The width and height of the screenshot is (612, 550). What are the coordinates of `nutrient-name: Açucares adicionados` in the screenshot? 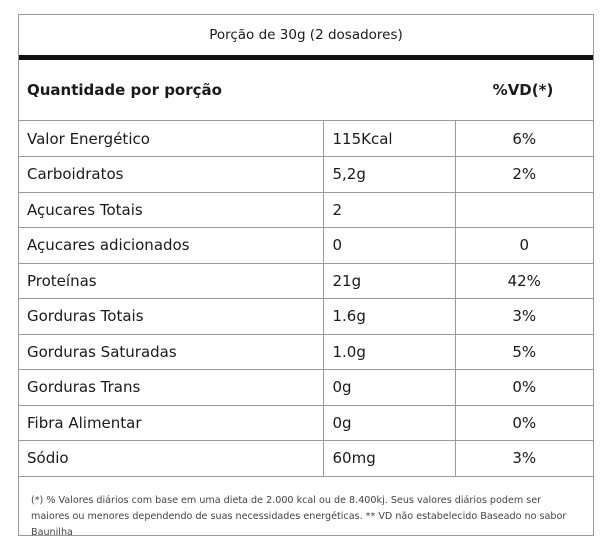 It's located at (171, 245).